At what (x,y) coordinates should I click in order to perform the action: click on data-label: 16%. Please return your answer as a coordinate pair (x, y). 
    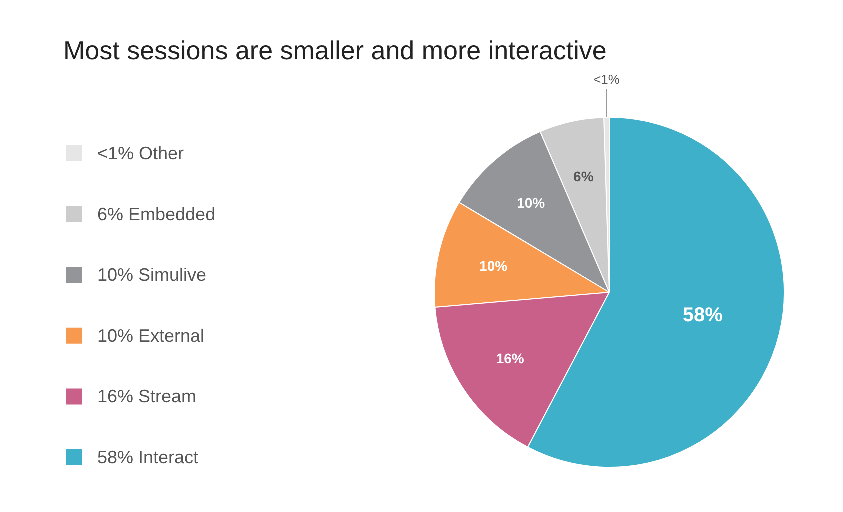
    Looking at the image, I should click on (510, 358).